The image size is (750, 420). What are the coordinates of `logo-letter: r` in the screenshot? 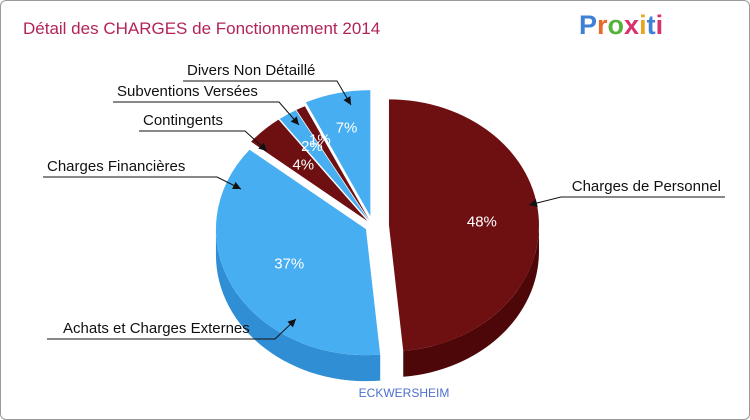 It's located at (602, 25).